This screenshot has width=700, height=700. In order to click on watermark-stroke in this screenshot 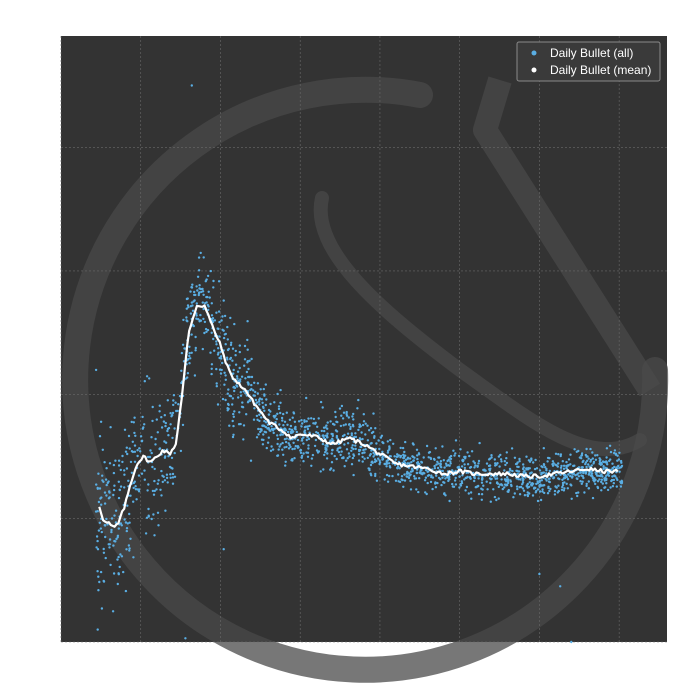, I will do `click(567, 236)`.